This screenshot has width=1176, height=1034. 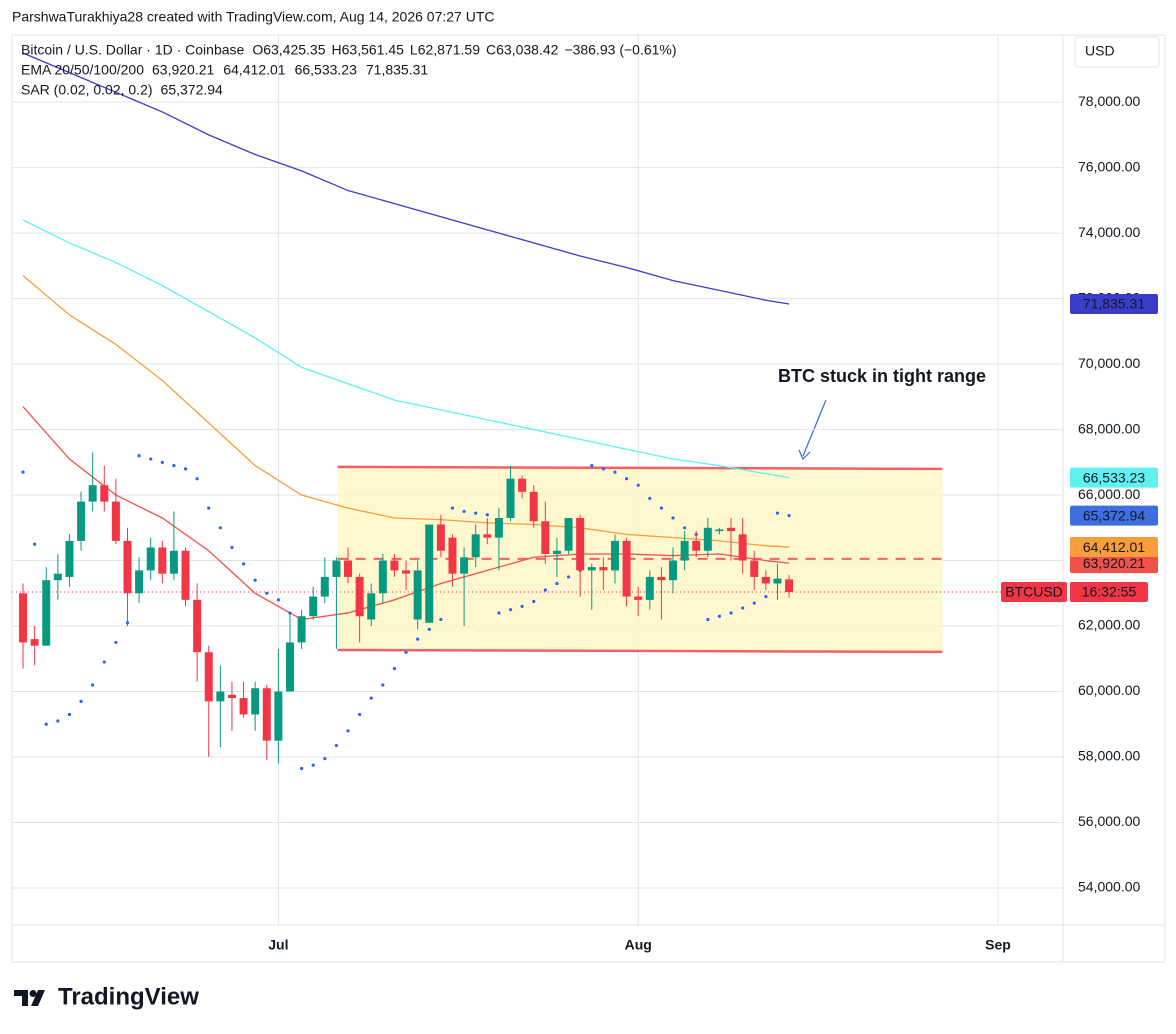 What do you see at coordinates (257, 50) in the screenshot?
I see `ohlc-key: O` at bounding box center [257, 50].